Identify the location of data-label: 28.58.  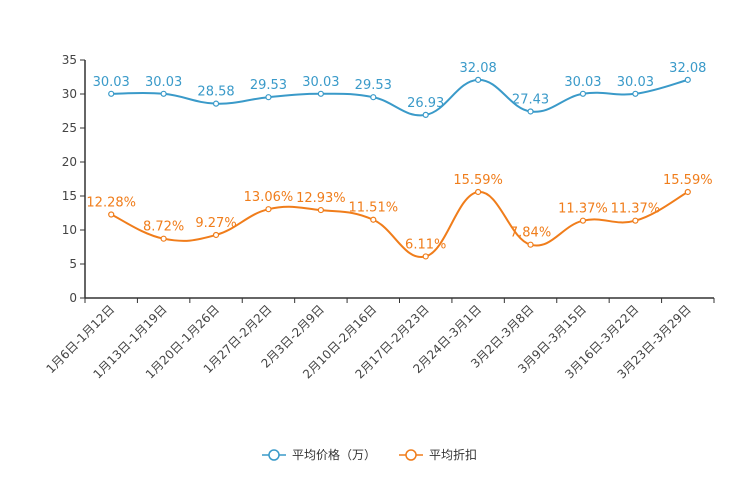
(215, 92).